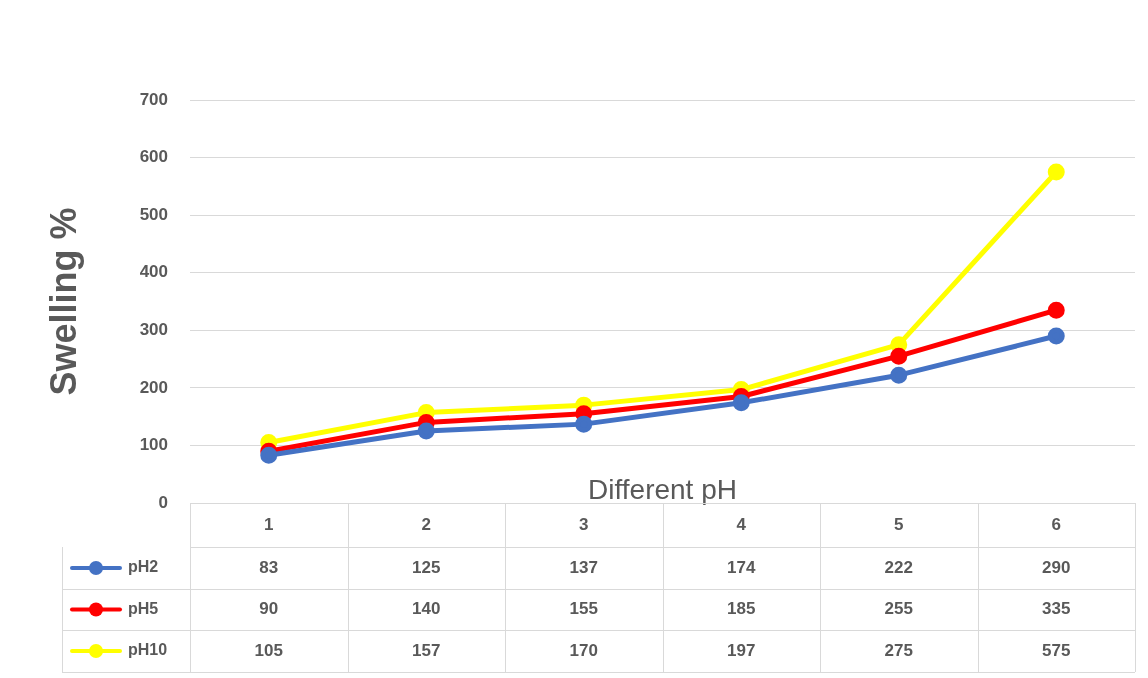 This screenshot has width=1148, height=678. I want to click on legend-label: pH5, so click(143, 608).